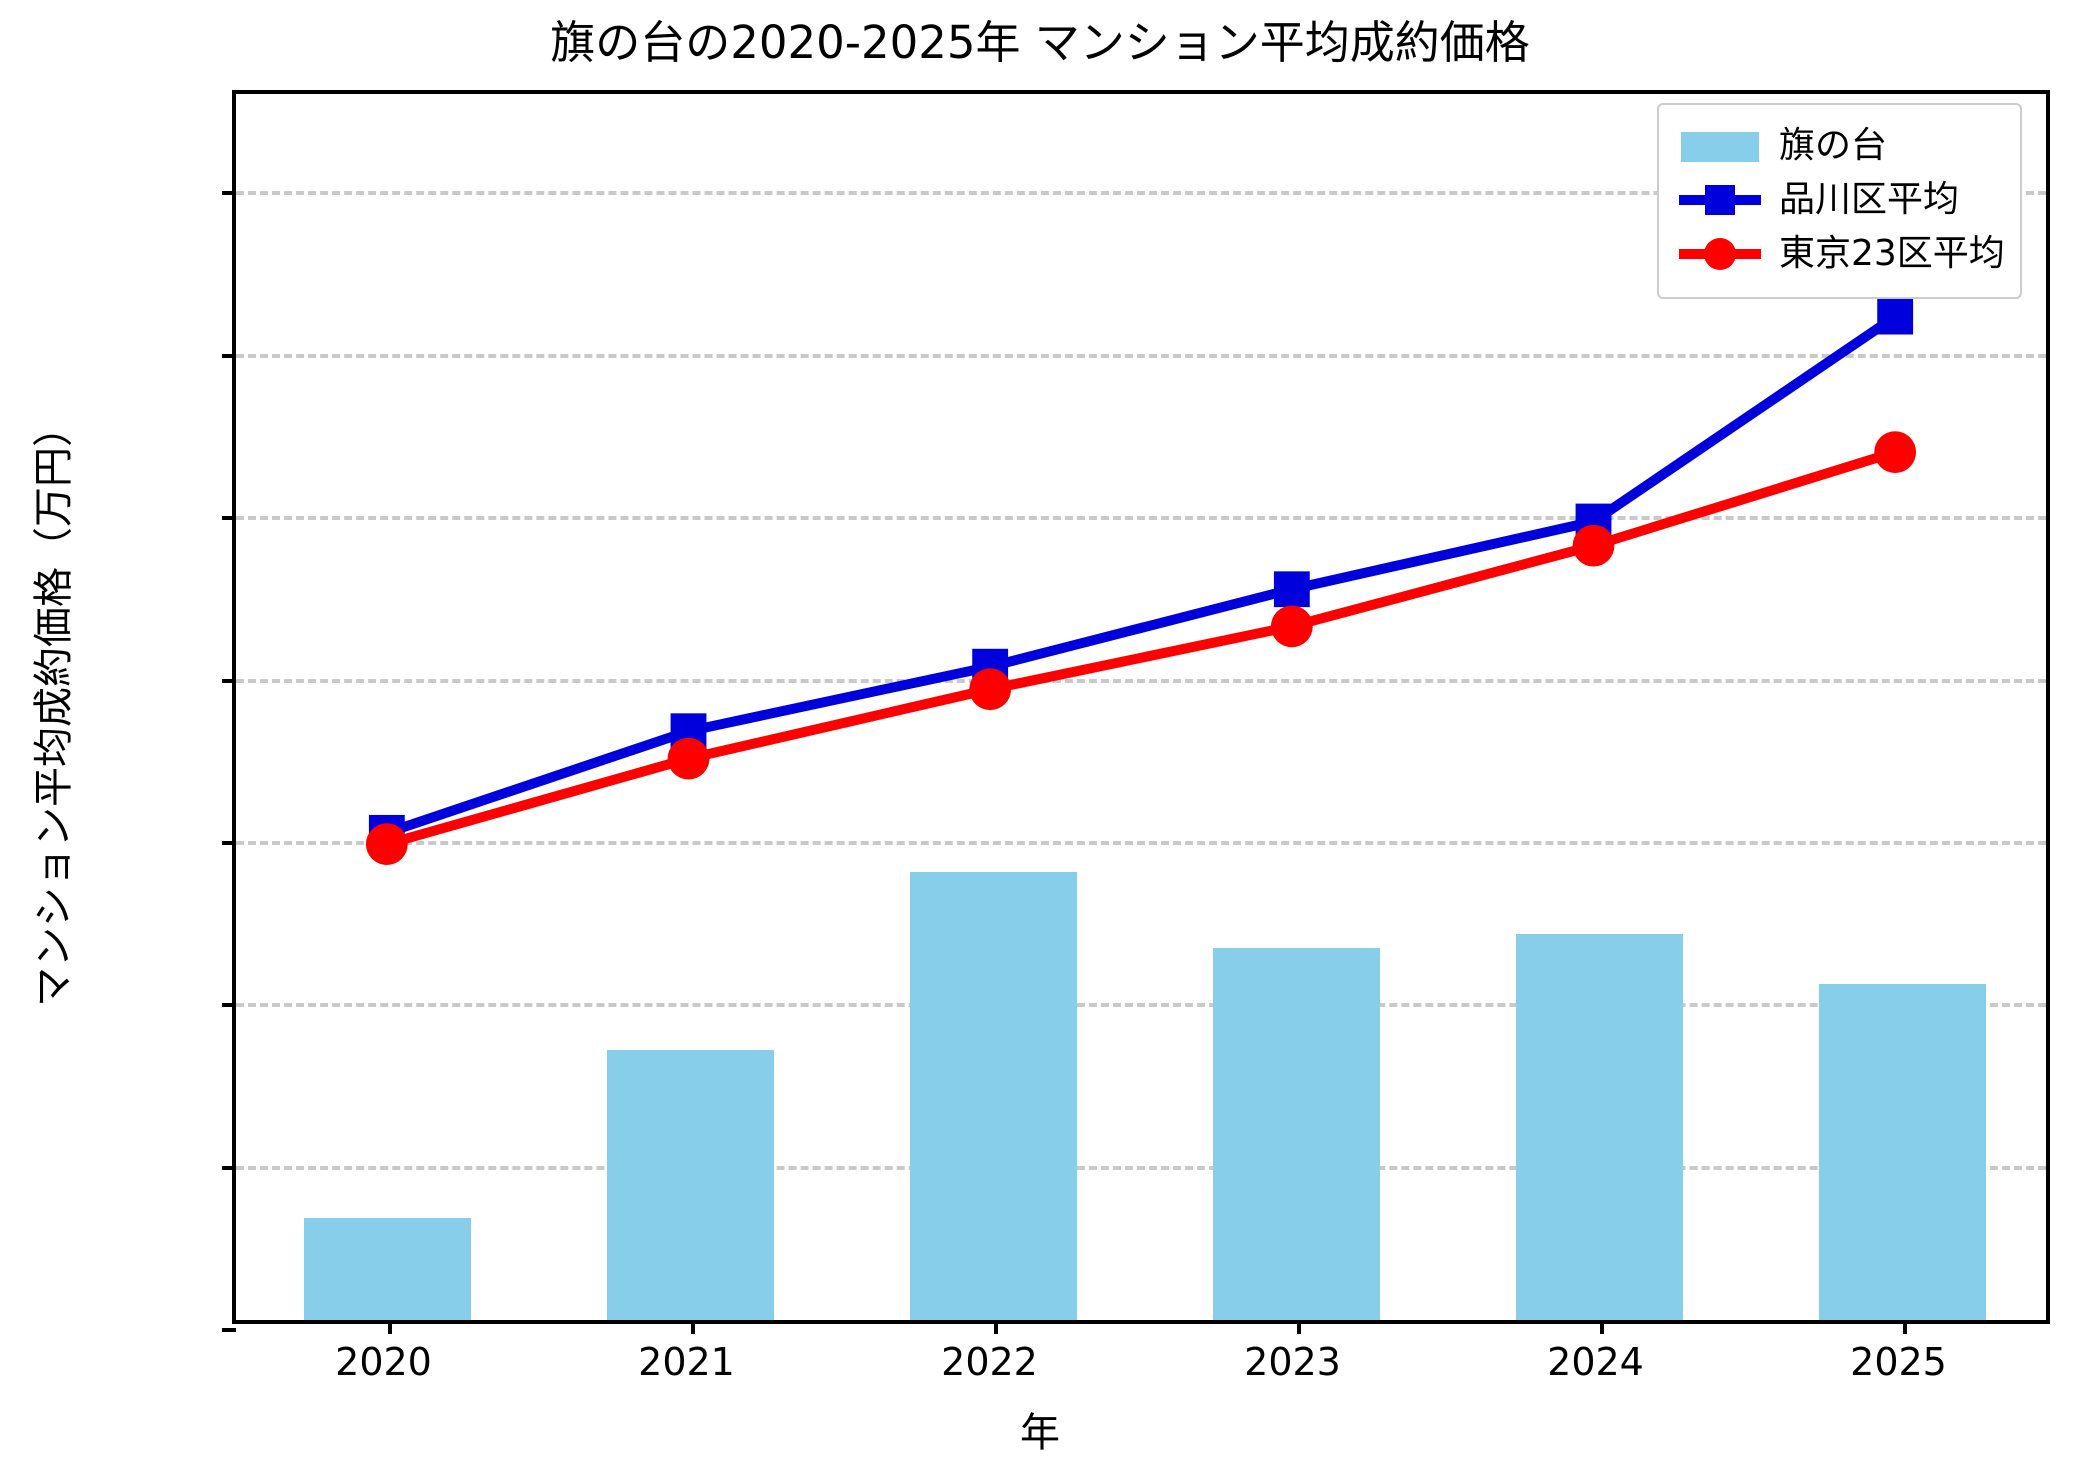  I want to click on legend-swatch-bar-icon, so click(1720, 146).